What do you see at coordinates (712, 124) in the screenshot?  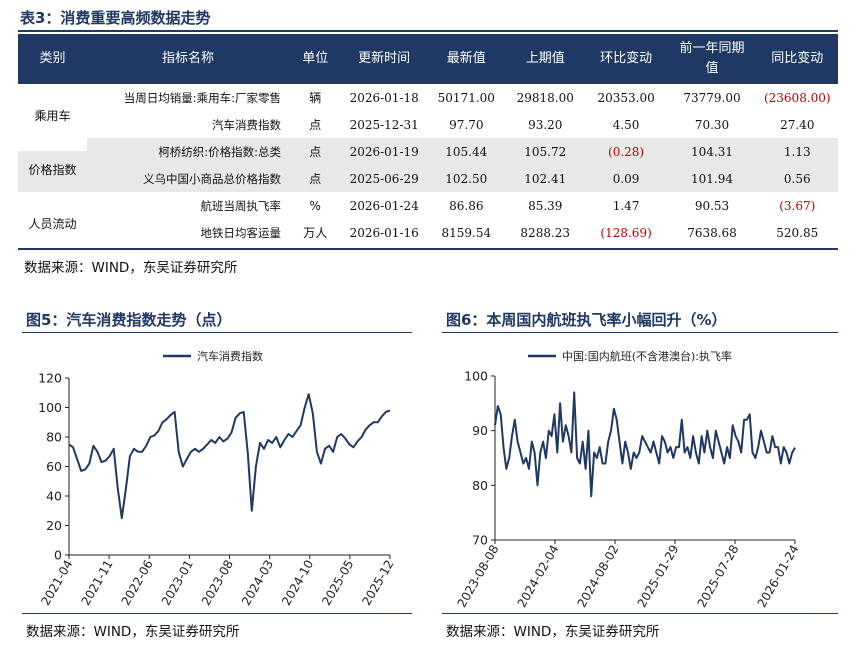 I see `cell-yearago: 70.30` at bounding box center [712, 124].